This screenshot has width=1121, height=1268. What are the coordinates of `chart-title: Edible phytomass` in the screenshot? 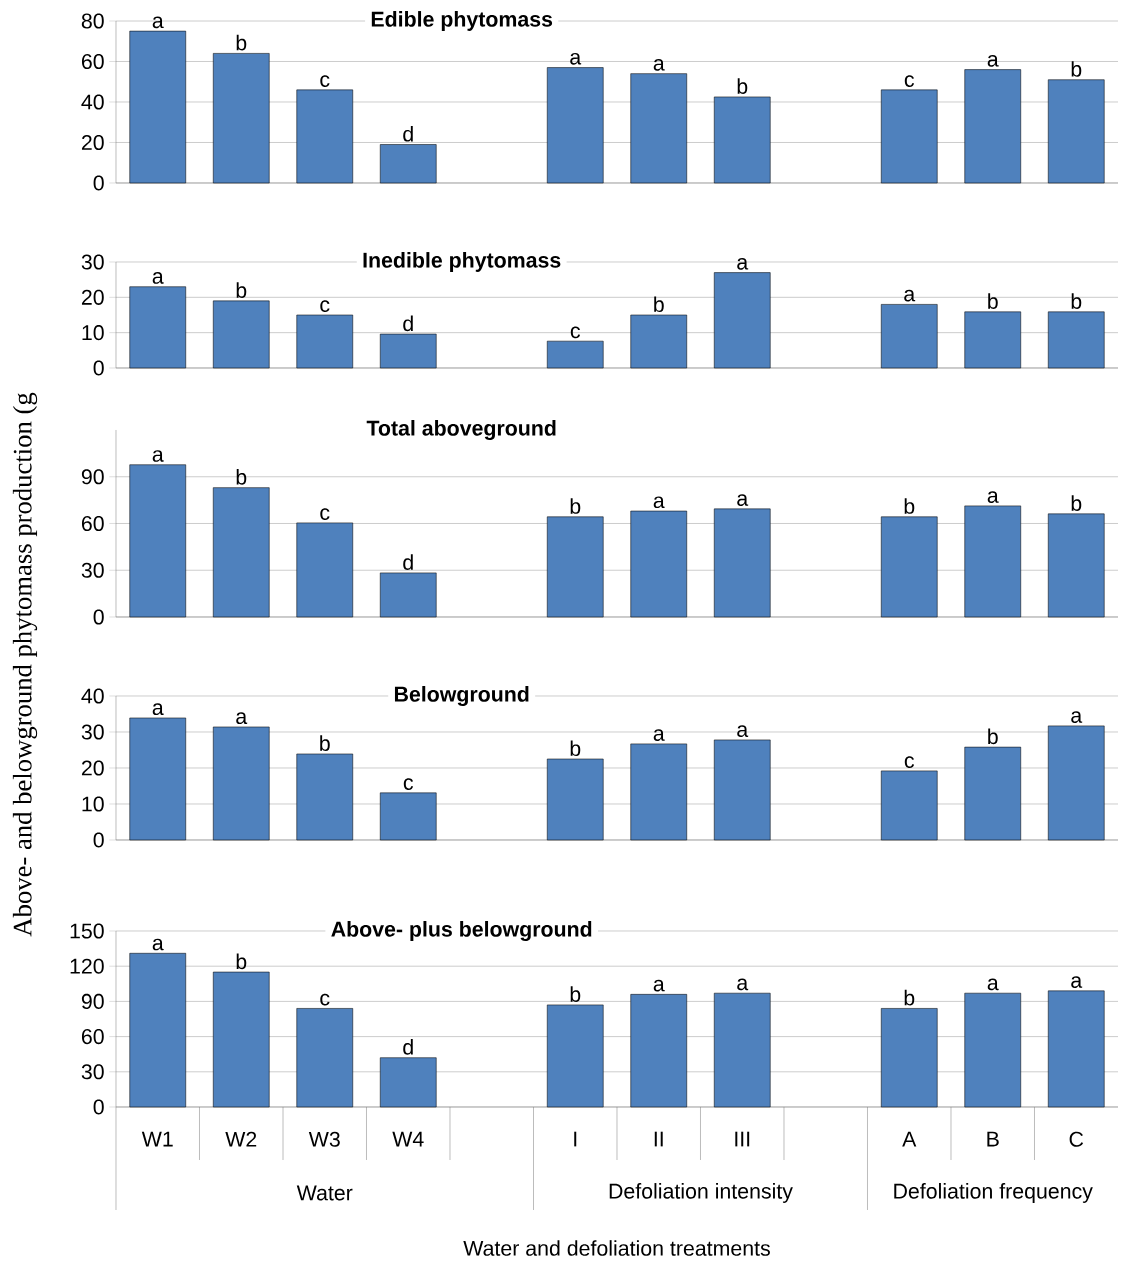 It's located at (462, 21).